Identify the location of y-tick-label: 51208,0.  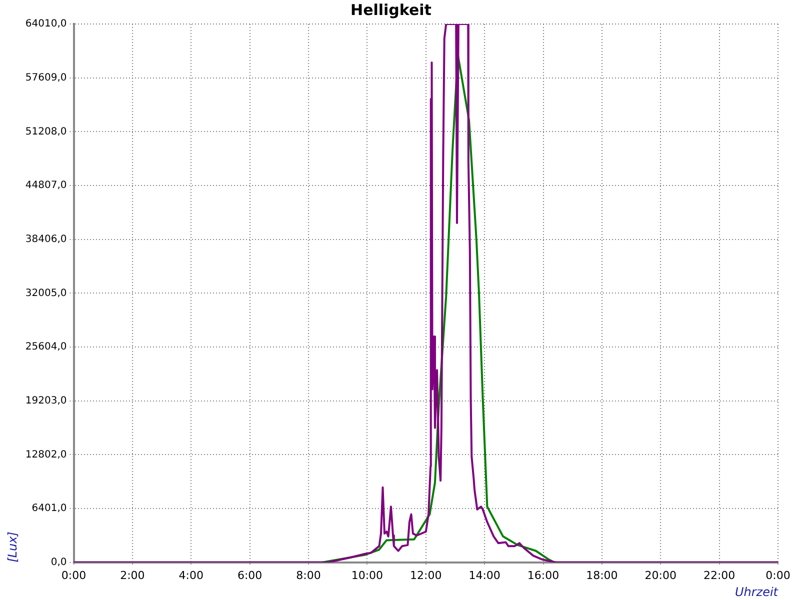
(46, 132).